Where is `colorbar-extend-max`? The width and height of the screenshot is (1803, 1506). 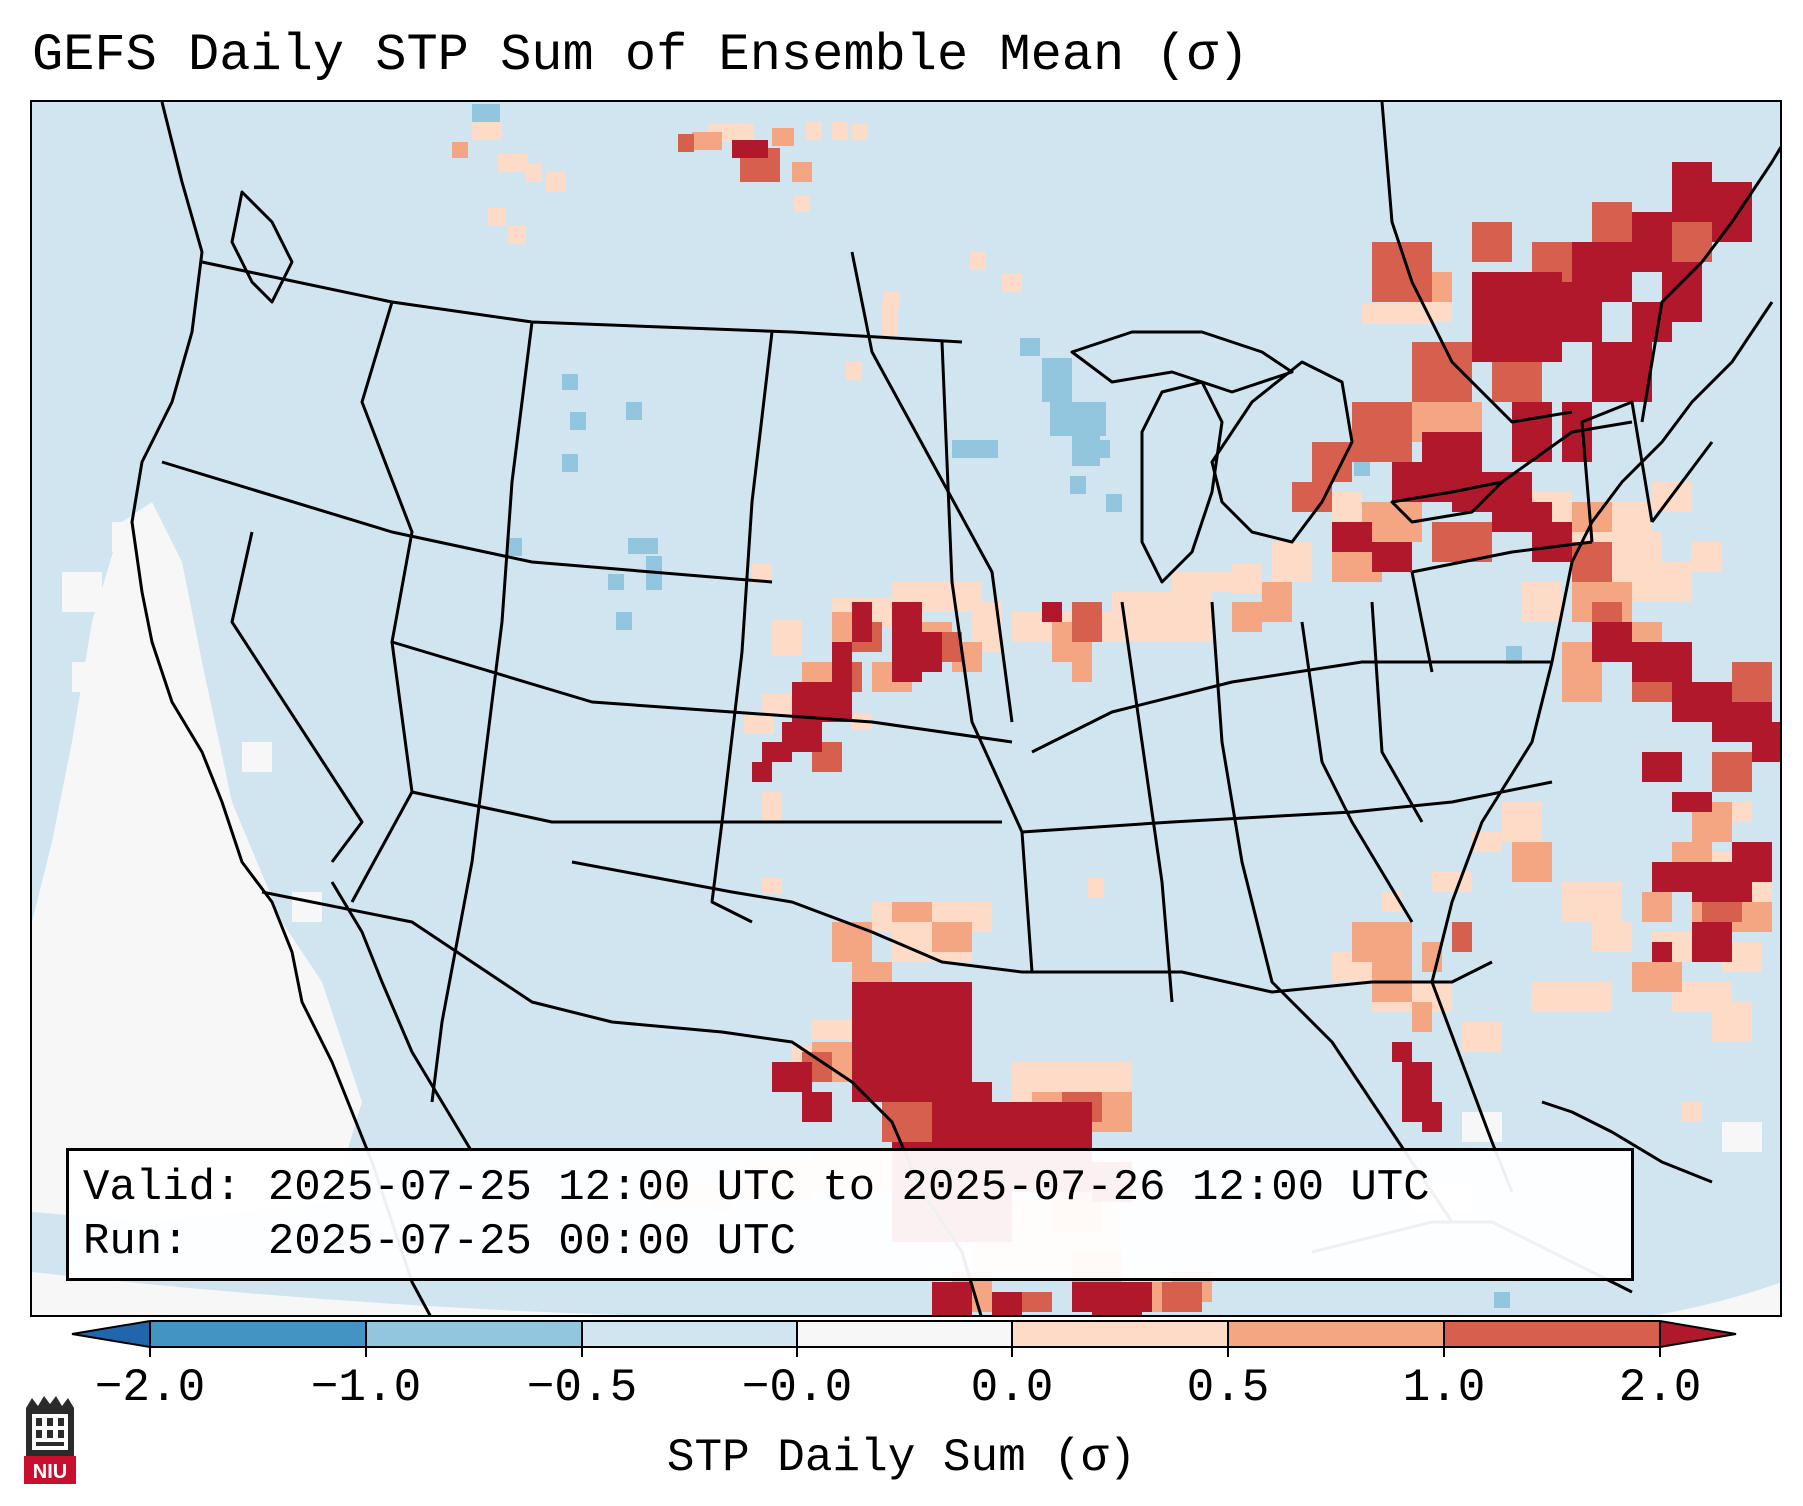
colorbar-extend-max is located at coordinates (1698, 1334).